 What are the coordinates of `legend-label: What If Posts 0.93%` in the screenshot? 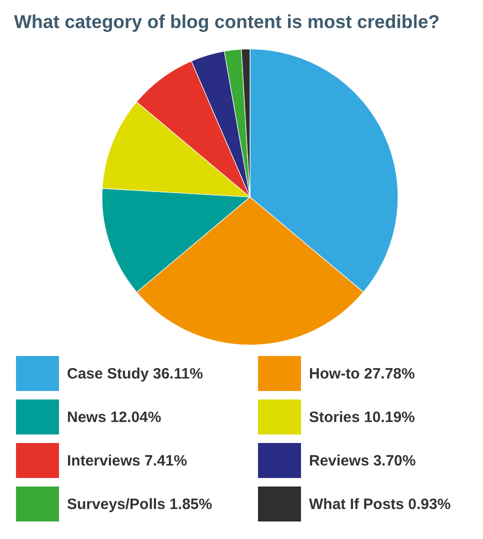 It's located at (380, 504).